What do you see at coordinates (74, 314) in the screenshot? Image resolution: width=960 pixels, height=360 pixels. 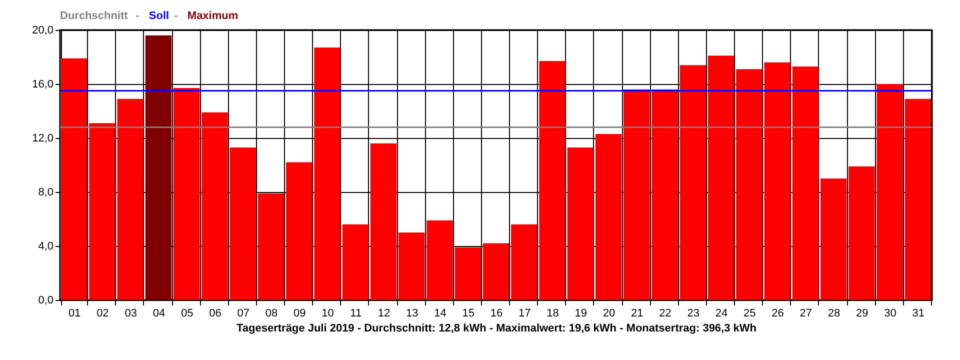 I see `x-tick-label: 01` at bounding box center [74, 314].